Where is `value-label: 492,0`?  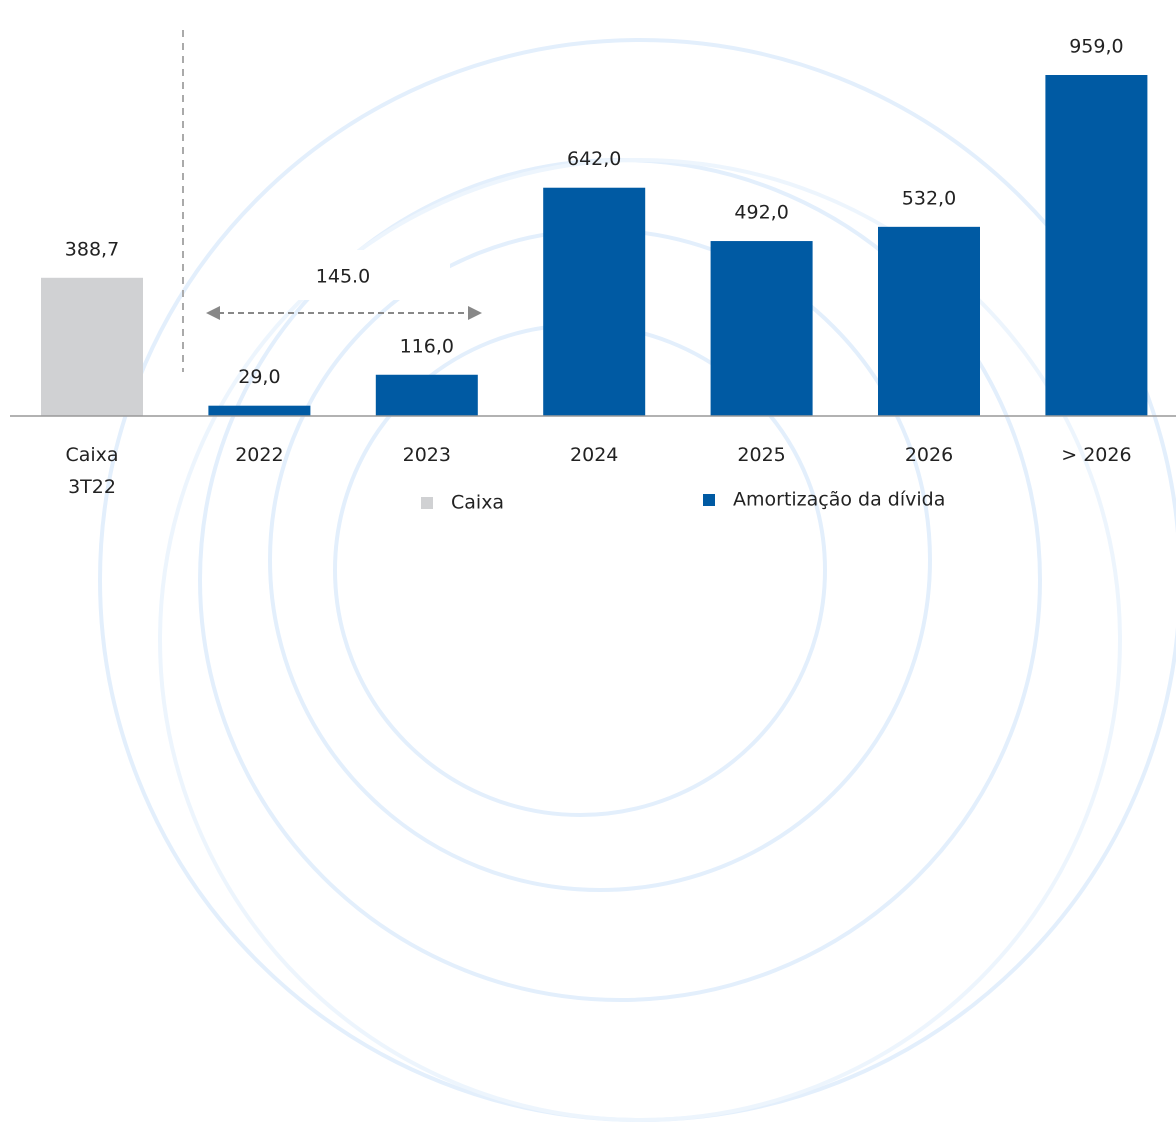 value-label: 492,0 is located at coordinates (761, 213).